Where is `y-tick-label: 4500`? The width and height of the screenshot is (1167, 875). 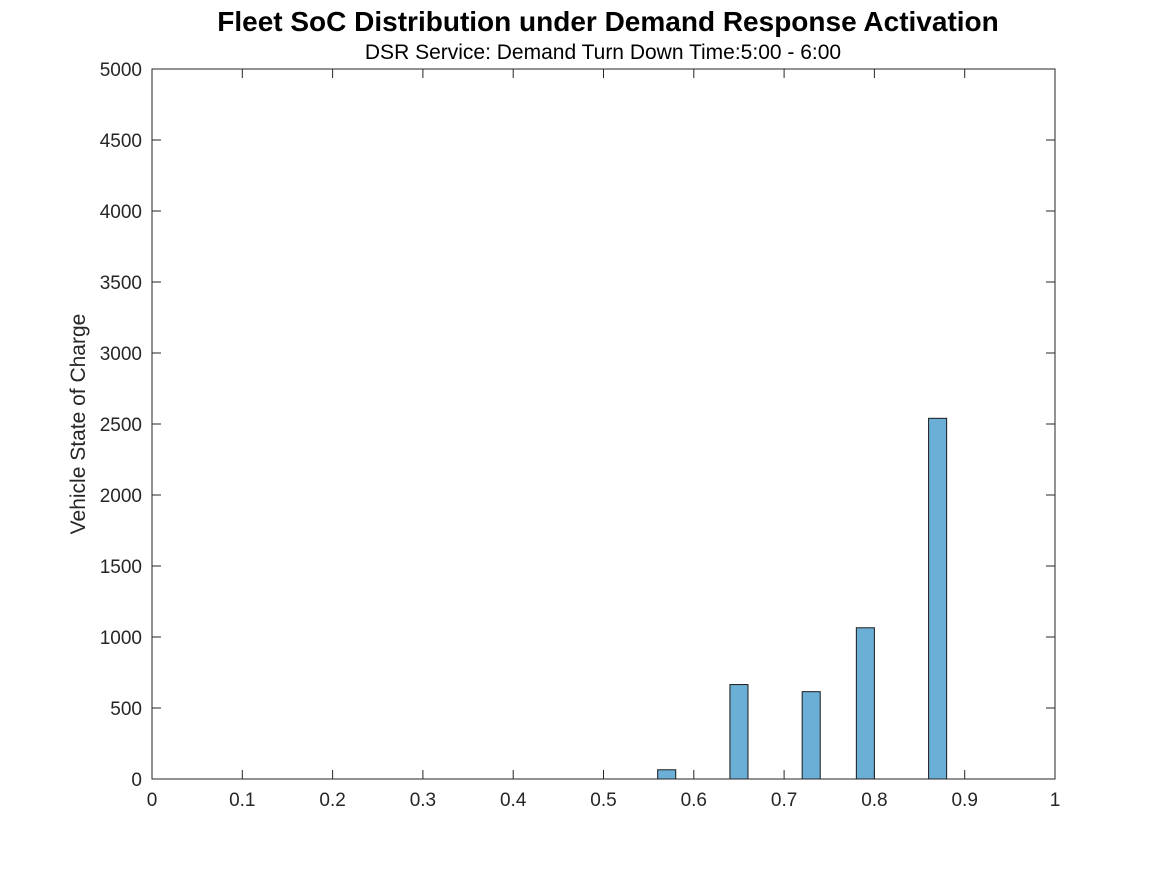
y-tick-label: 4500 is located at coordinates (121, 141).